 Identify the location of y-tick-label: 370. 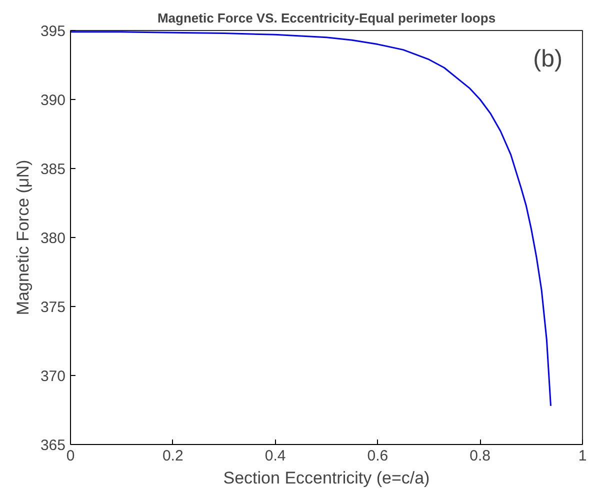
(53, 376).